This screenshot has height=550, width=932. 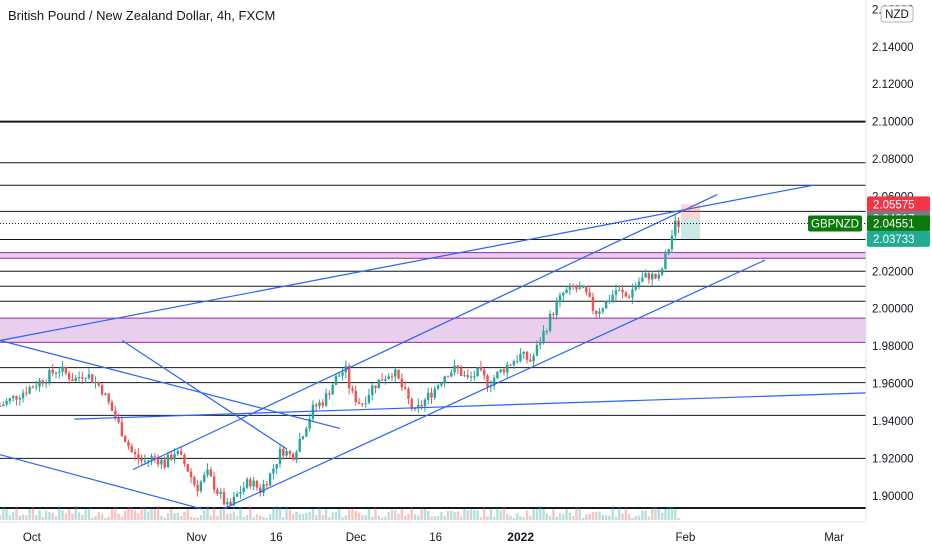 What do you see at coordinates (893, 85) in the screenshot?
I see `y-tick-label: 2.12000` at bounding box center [893, 85].